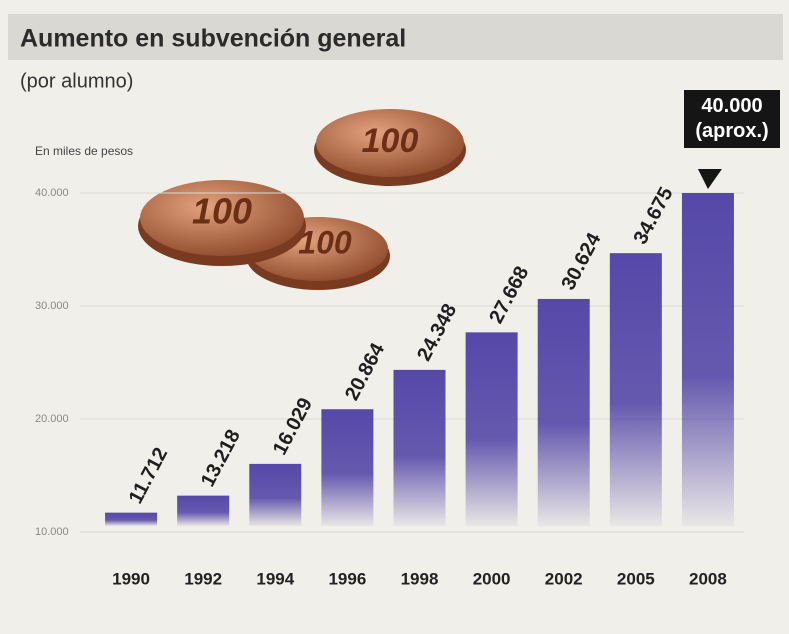  Describe the element at coordinates (420, 578) in the screenshot. I see `x-tick-label: 1998` at that location.